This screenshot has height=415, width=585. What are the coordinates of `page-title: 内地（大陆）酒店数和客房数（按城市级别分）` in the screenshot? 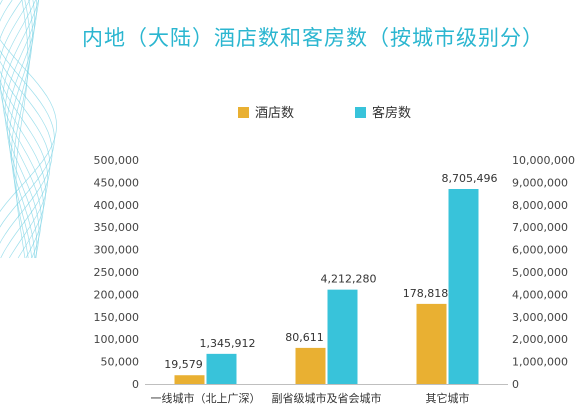 It's located at (313, 38).